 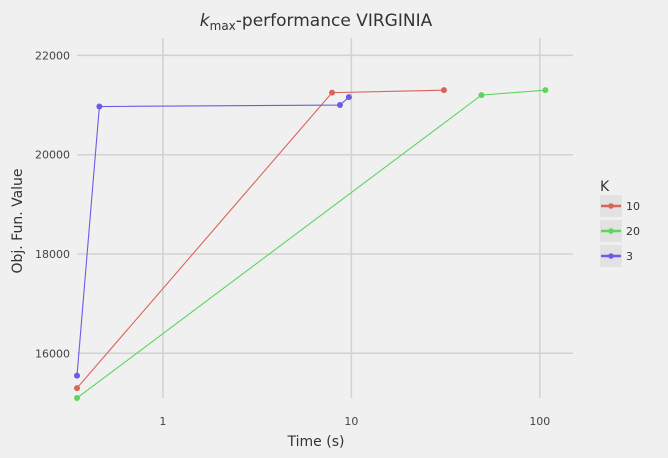 I want to click on x-tick-label: 100, so click(x=539, y=421).